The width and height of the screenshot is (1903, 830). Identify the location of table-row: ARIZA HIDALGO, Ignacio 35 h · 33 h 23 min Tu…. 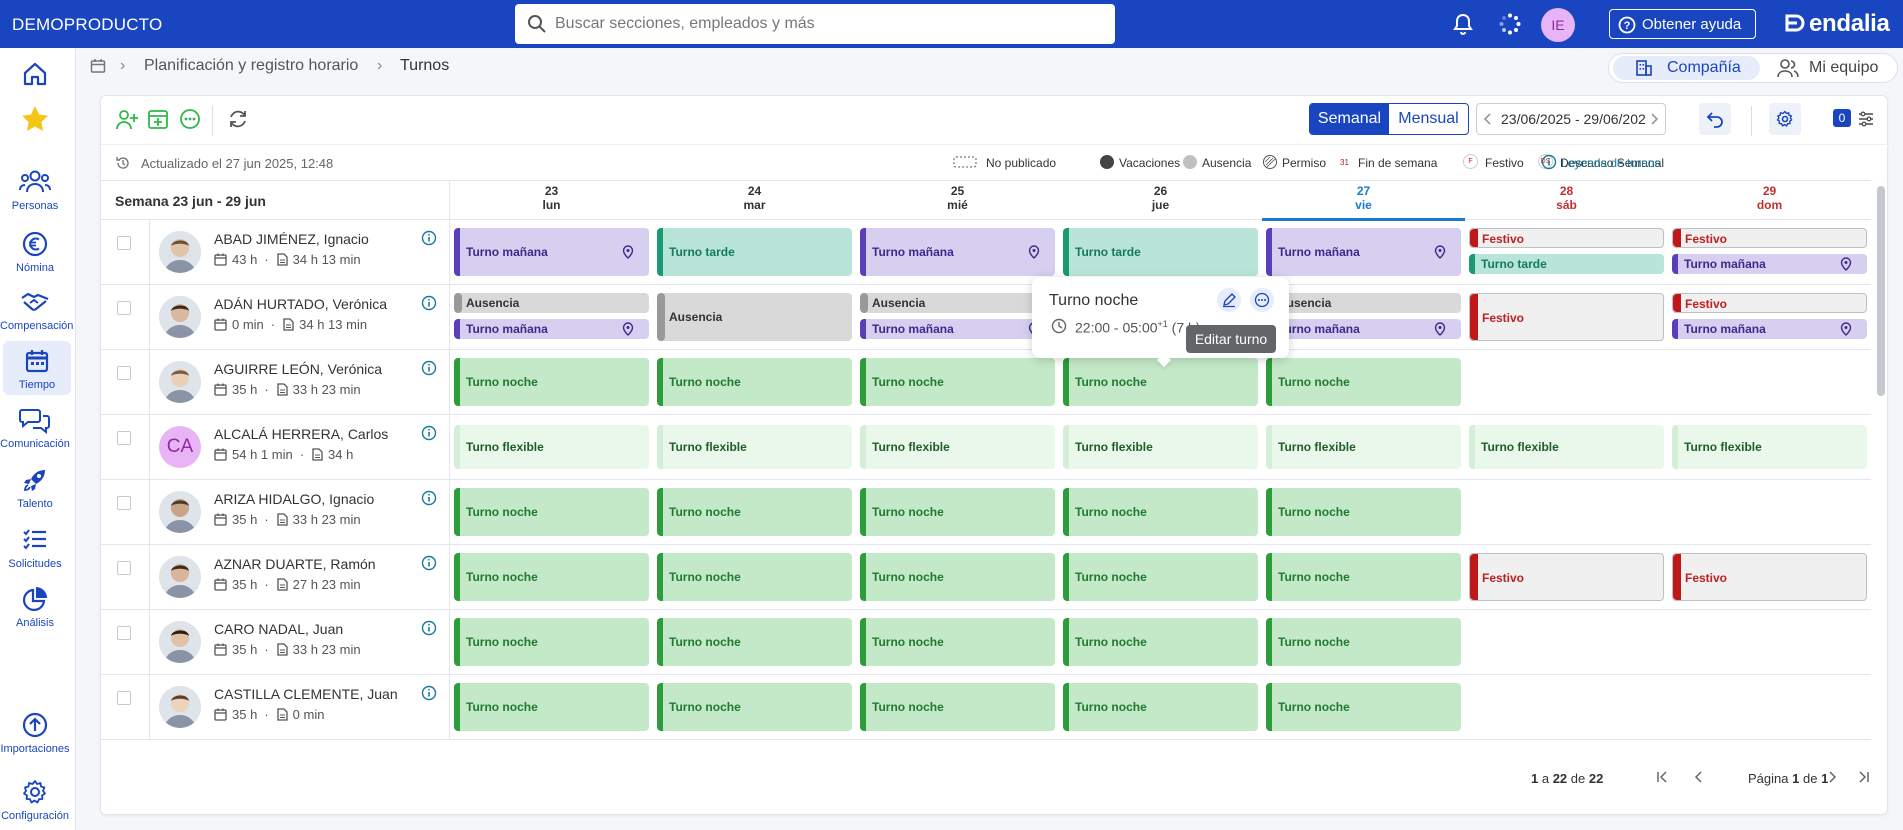
(986, 512).